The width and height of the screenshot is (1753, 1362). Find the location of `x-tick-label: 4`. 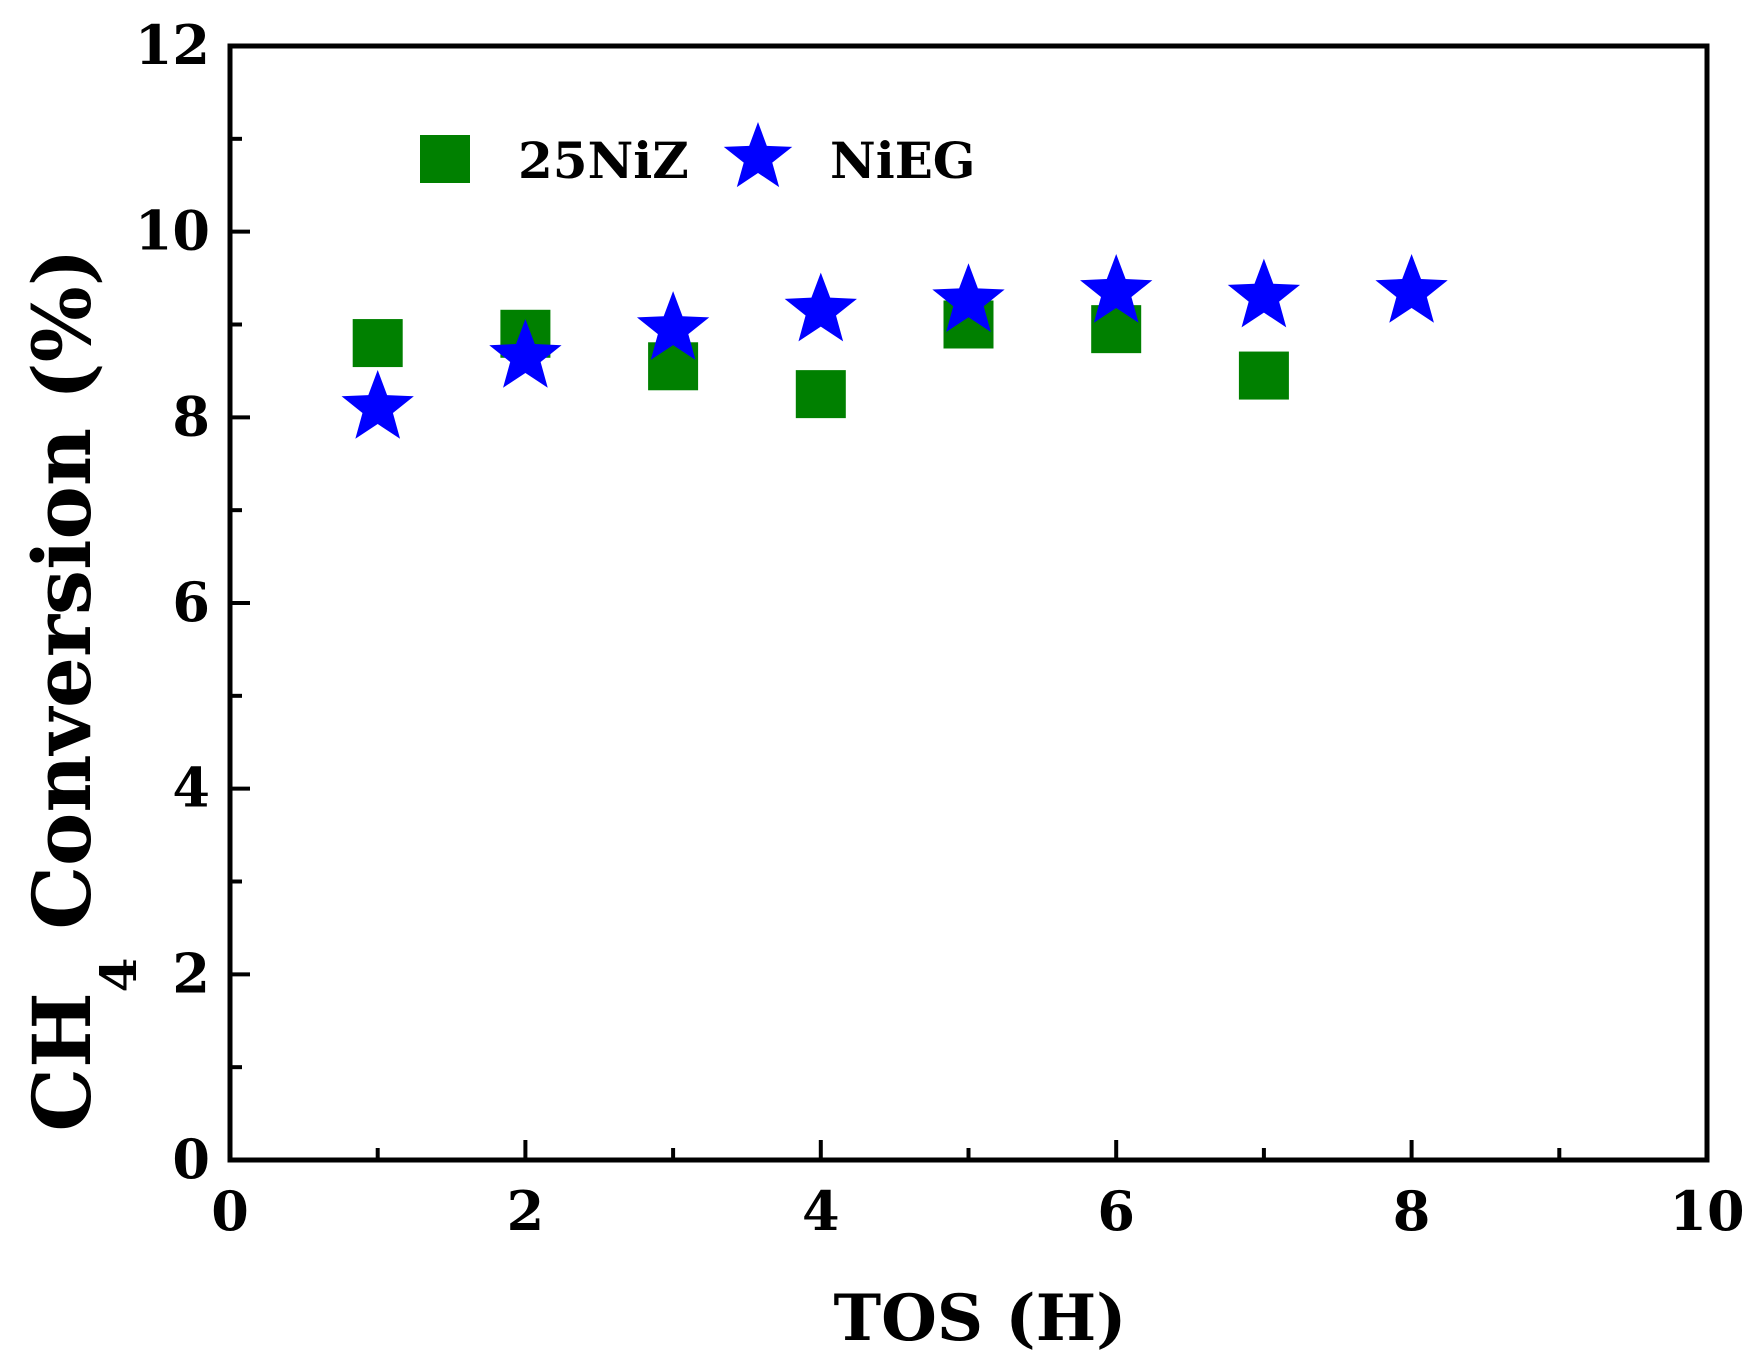

x-tick-label: 4 is located at coordinates (821, 1211).